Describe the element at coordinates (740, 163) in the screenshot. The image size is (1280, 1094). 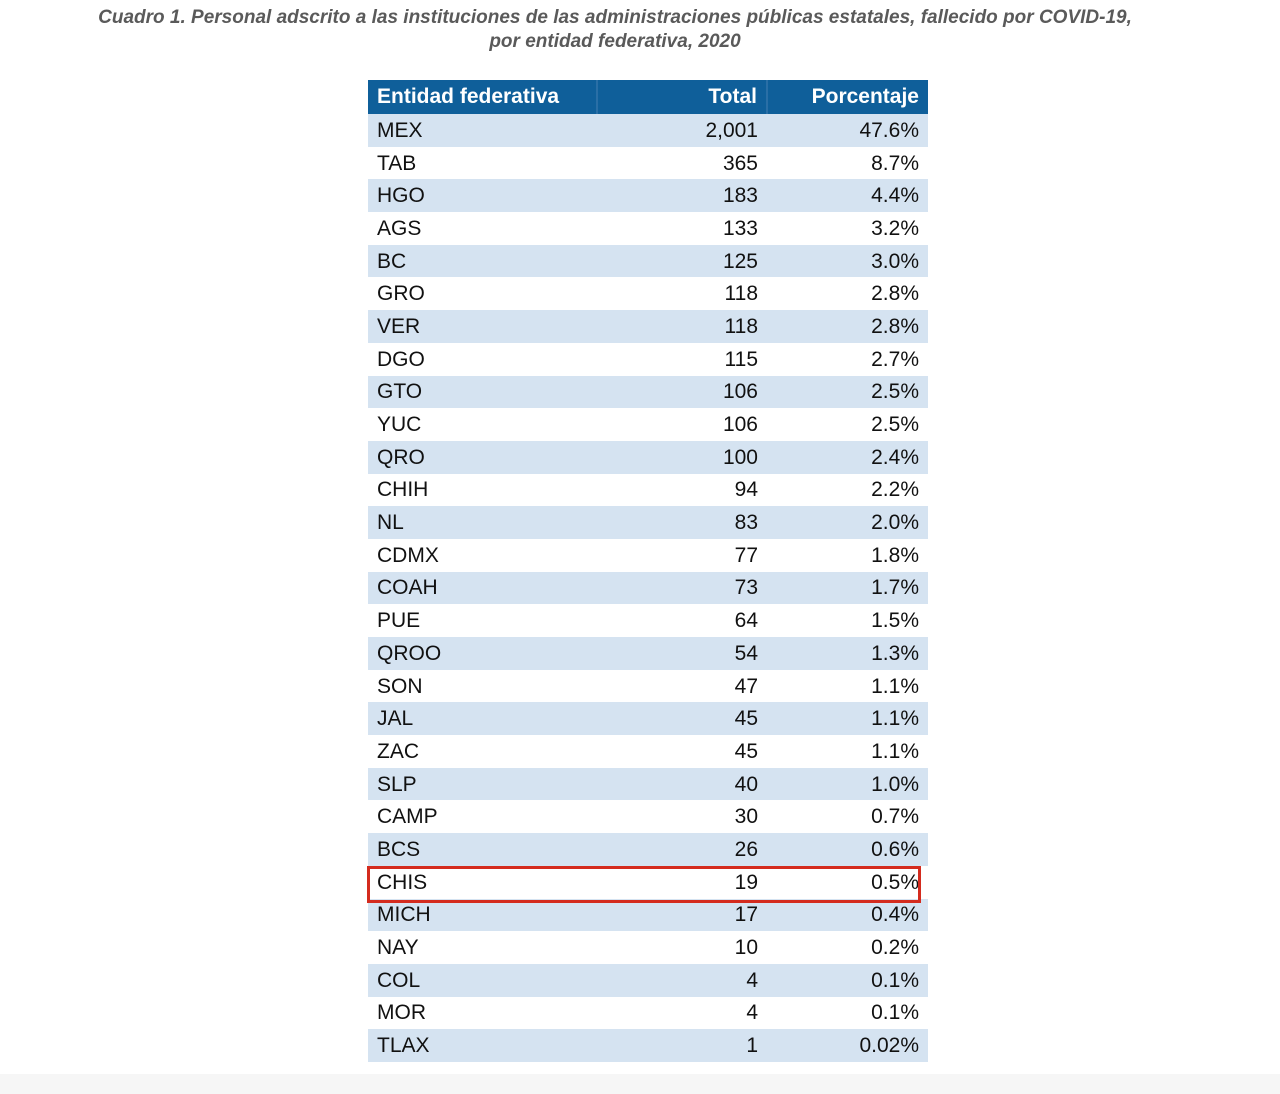
I see `cell-total: 365` at that location.